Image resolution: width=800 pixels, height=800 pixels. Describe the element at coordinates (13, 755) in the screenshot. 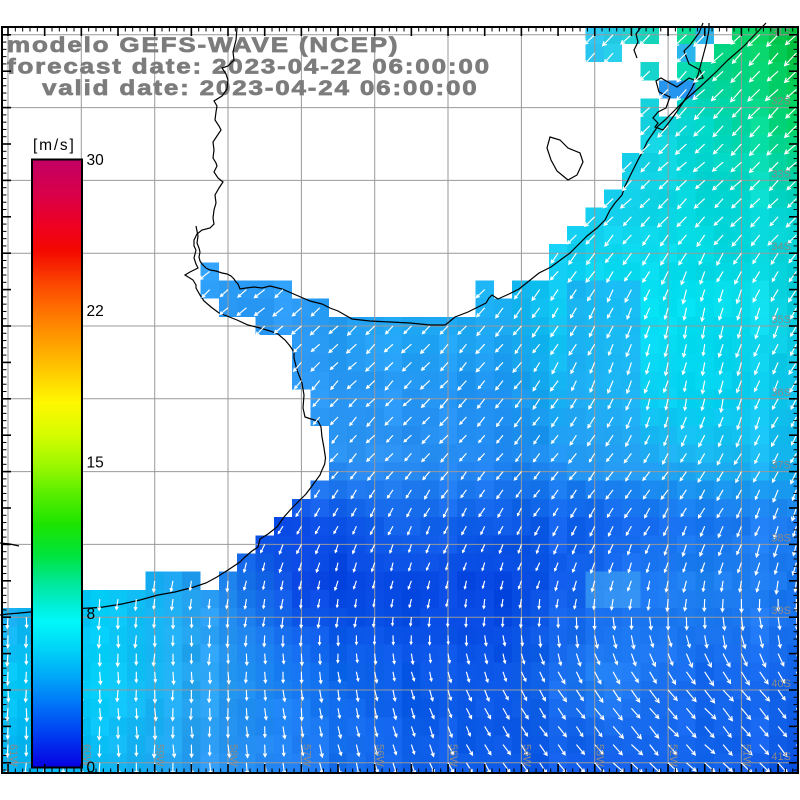

I see `svg-text: 61W` at that location.